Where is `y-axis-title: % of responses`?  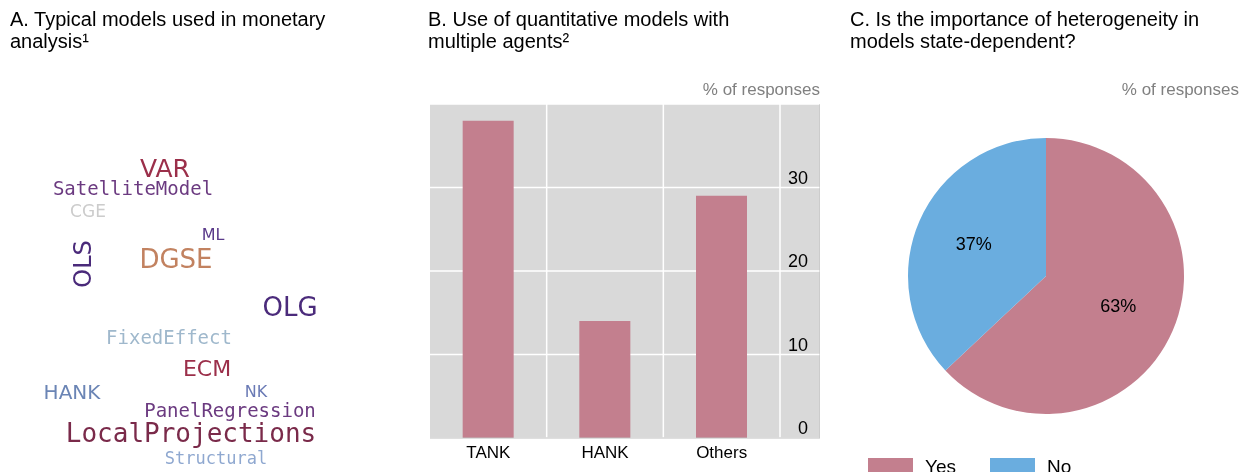
y-axis-title: % of responses is located at coordinates (760, 90).